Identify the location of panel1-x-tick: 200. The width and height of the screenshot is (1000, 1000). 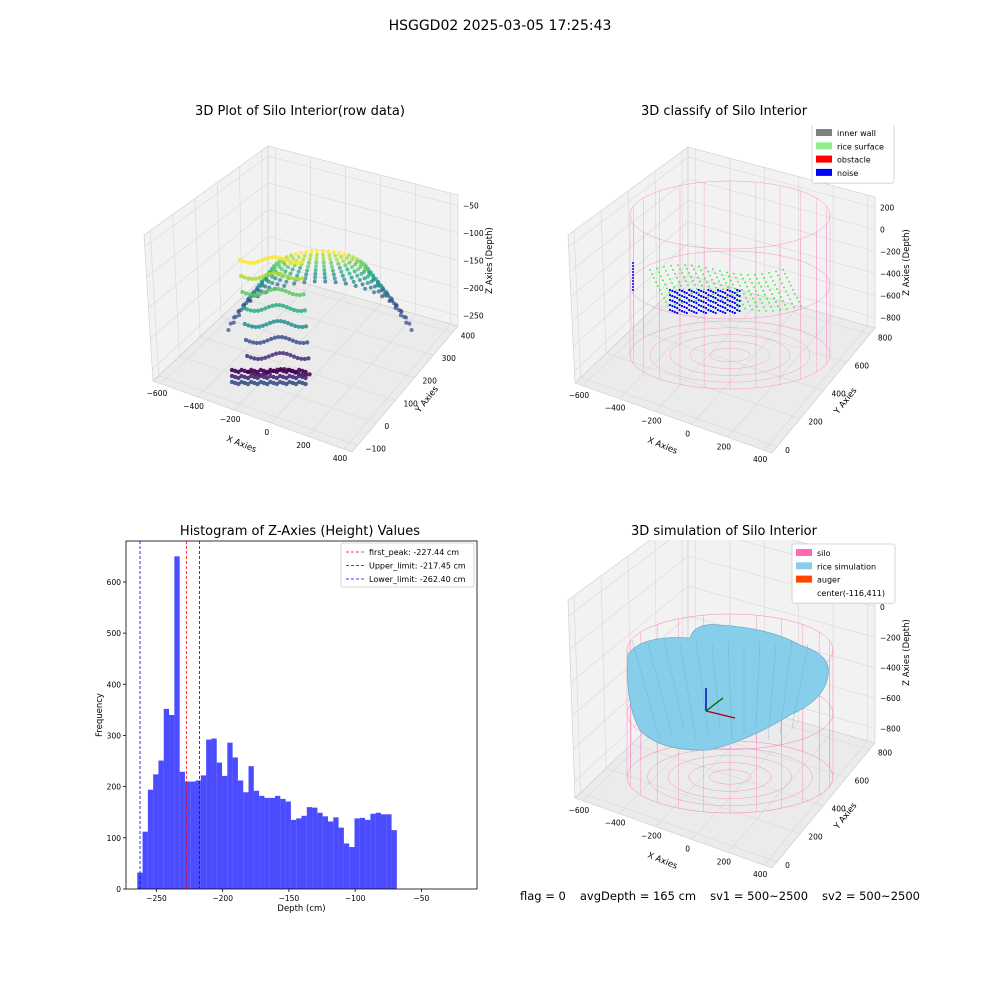
(303, 445).